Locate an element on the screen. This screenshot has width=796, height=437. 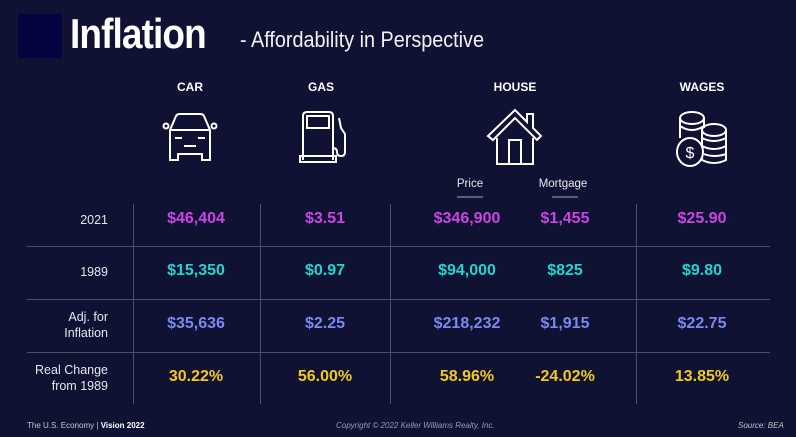
footer-left: The U.S. Economy | Vision 2022 is located at coordinates (86, 425).